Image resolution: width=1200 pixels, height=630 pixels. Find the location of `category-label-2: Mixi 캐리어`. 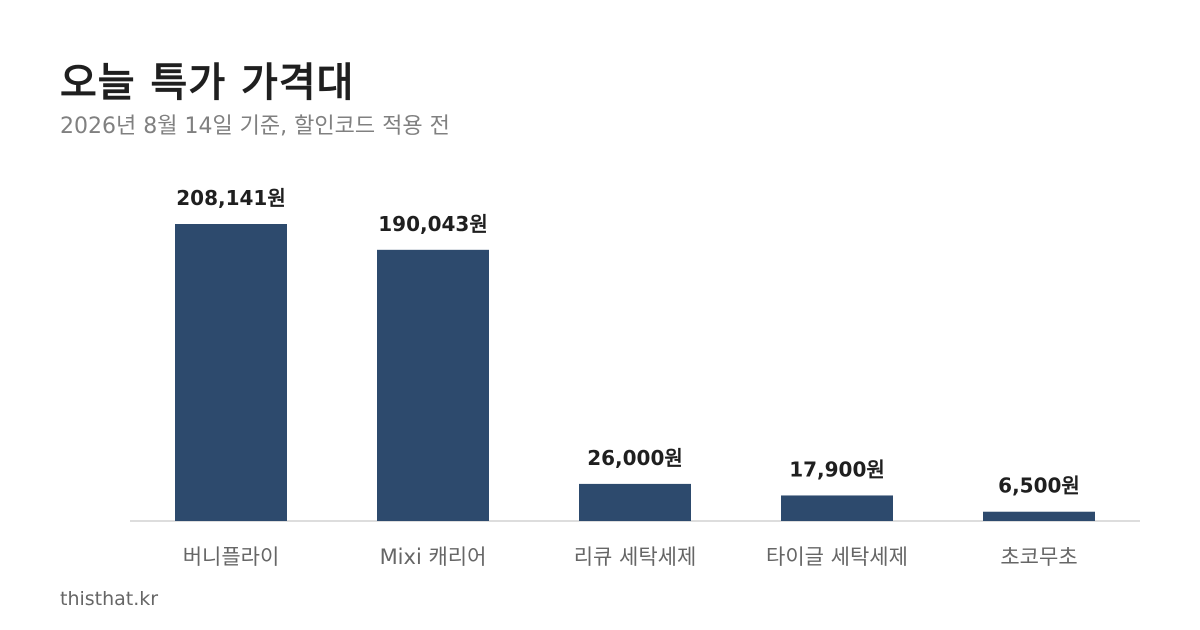

category-label-2: Mixi 캐리어 is located at coordinates (433, 557).